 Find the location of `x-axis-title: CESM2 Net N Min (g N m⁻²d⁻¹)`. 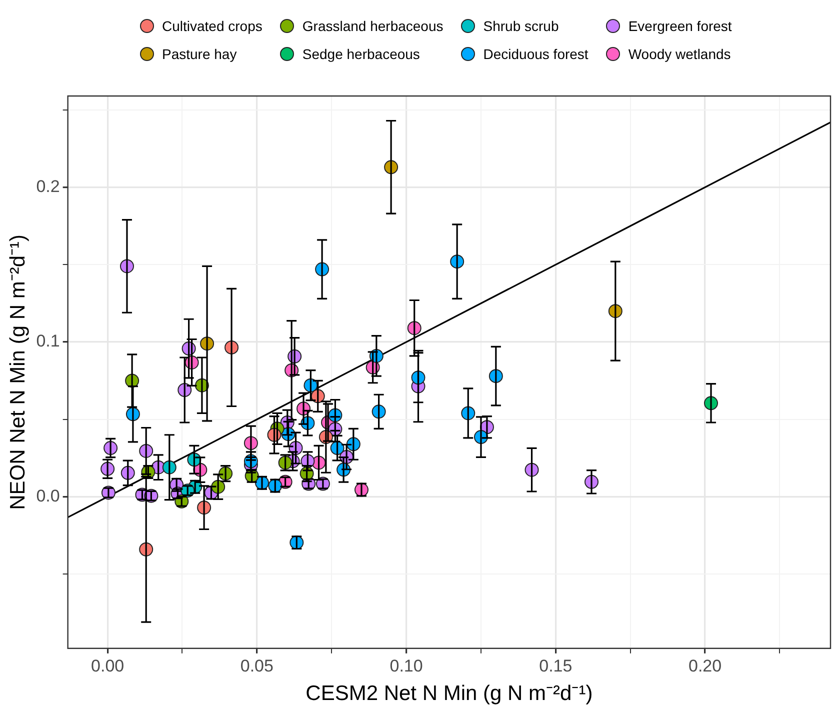

x-axis-title: CESM2 Net N Min (g N m⁻²d⁻¹) is located at coordinates (449, 694).